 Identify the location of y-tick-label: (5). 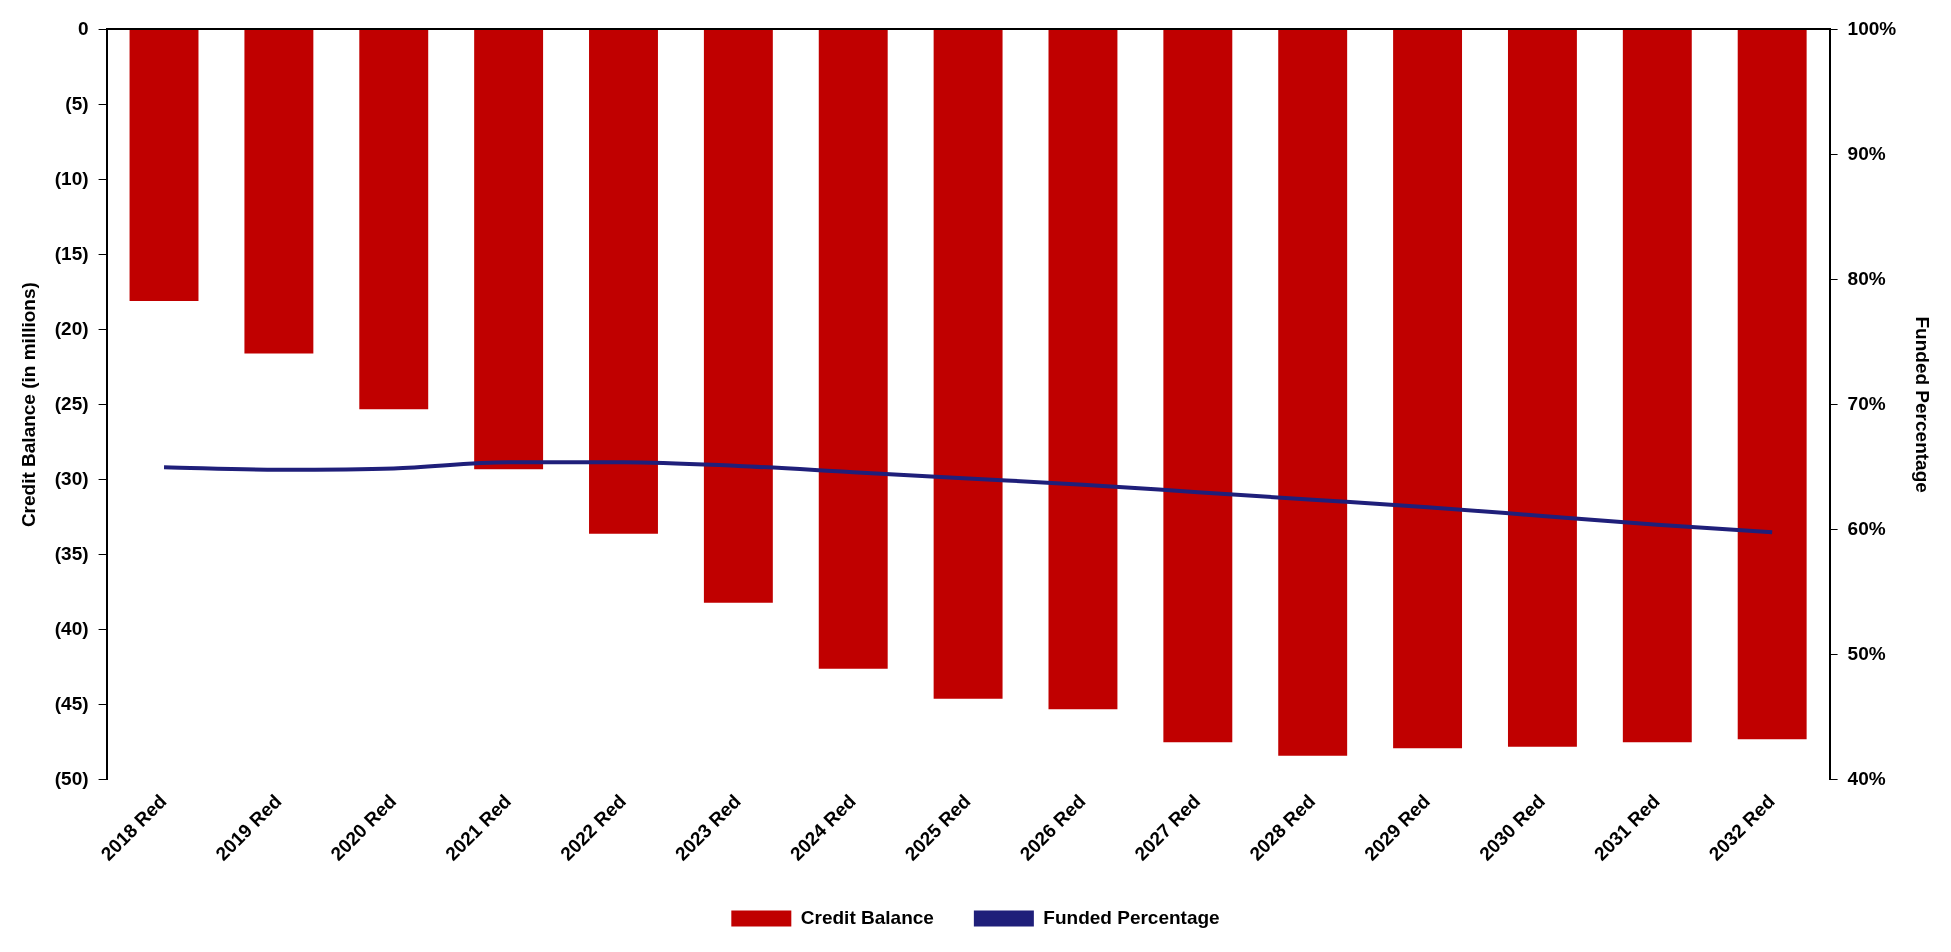
(77, 103).